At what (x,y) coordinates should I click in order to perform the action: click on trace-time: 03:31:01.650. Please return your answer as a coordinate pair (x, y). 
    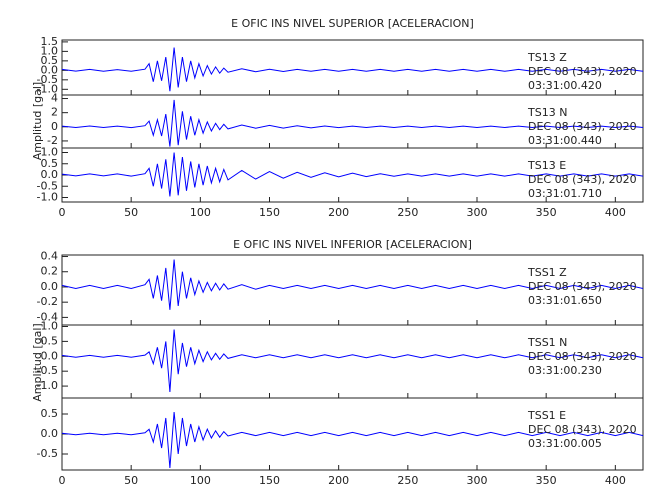
    Looking at the image, I should click on (565, 300).